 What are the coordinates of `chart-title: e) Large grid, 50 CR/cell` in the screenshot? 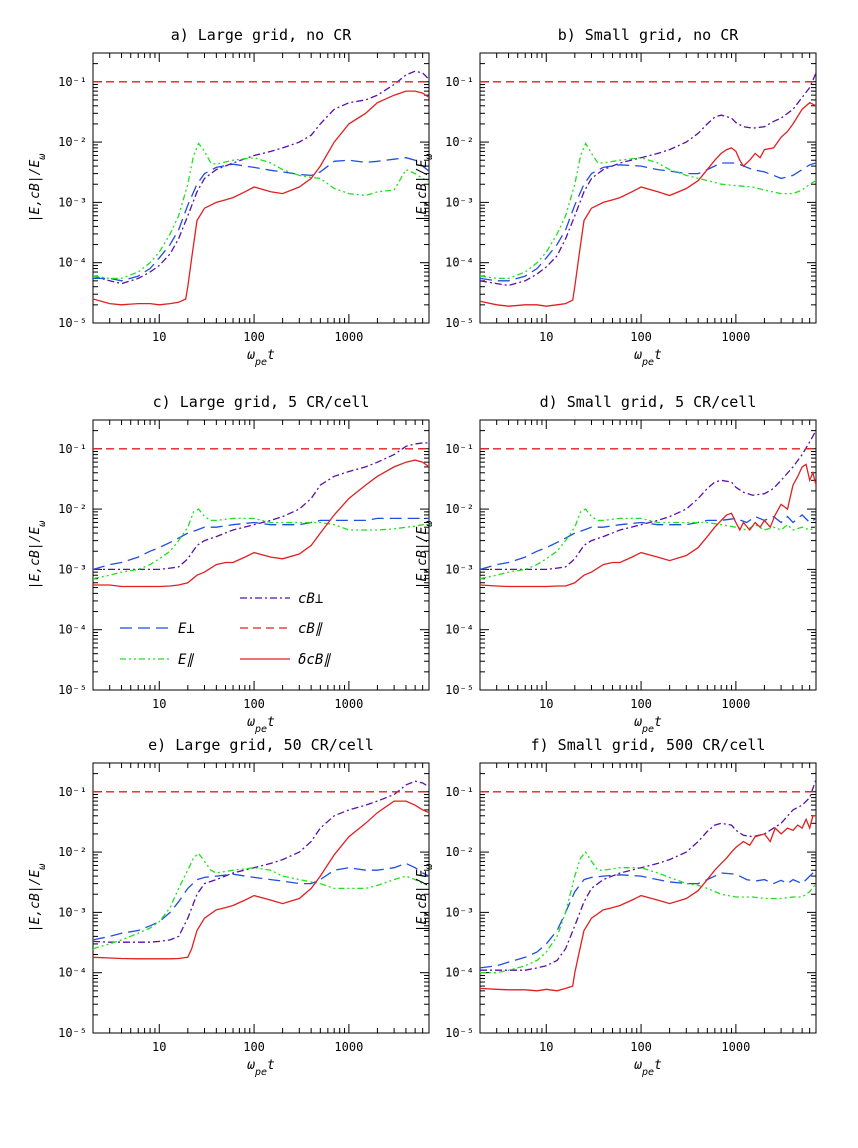 It's located at (261, 745).